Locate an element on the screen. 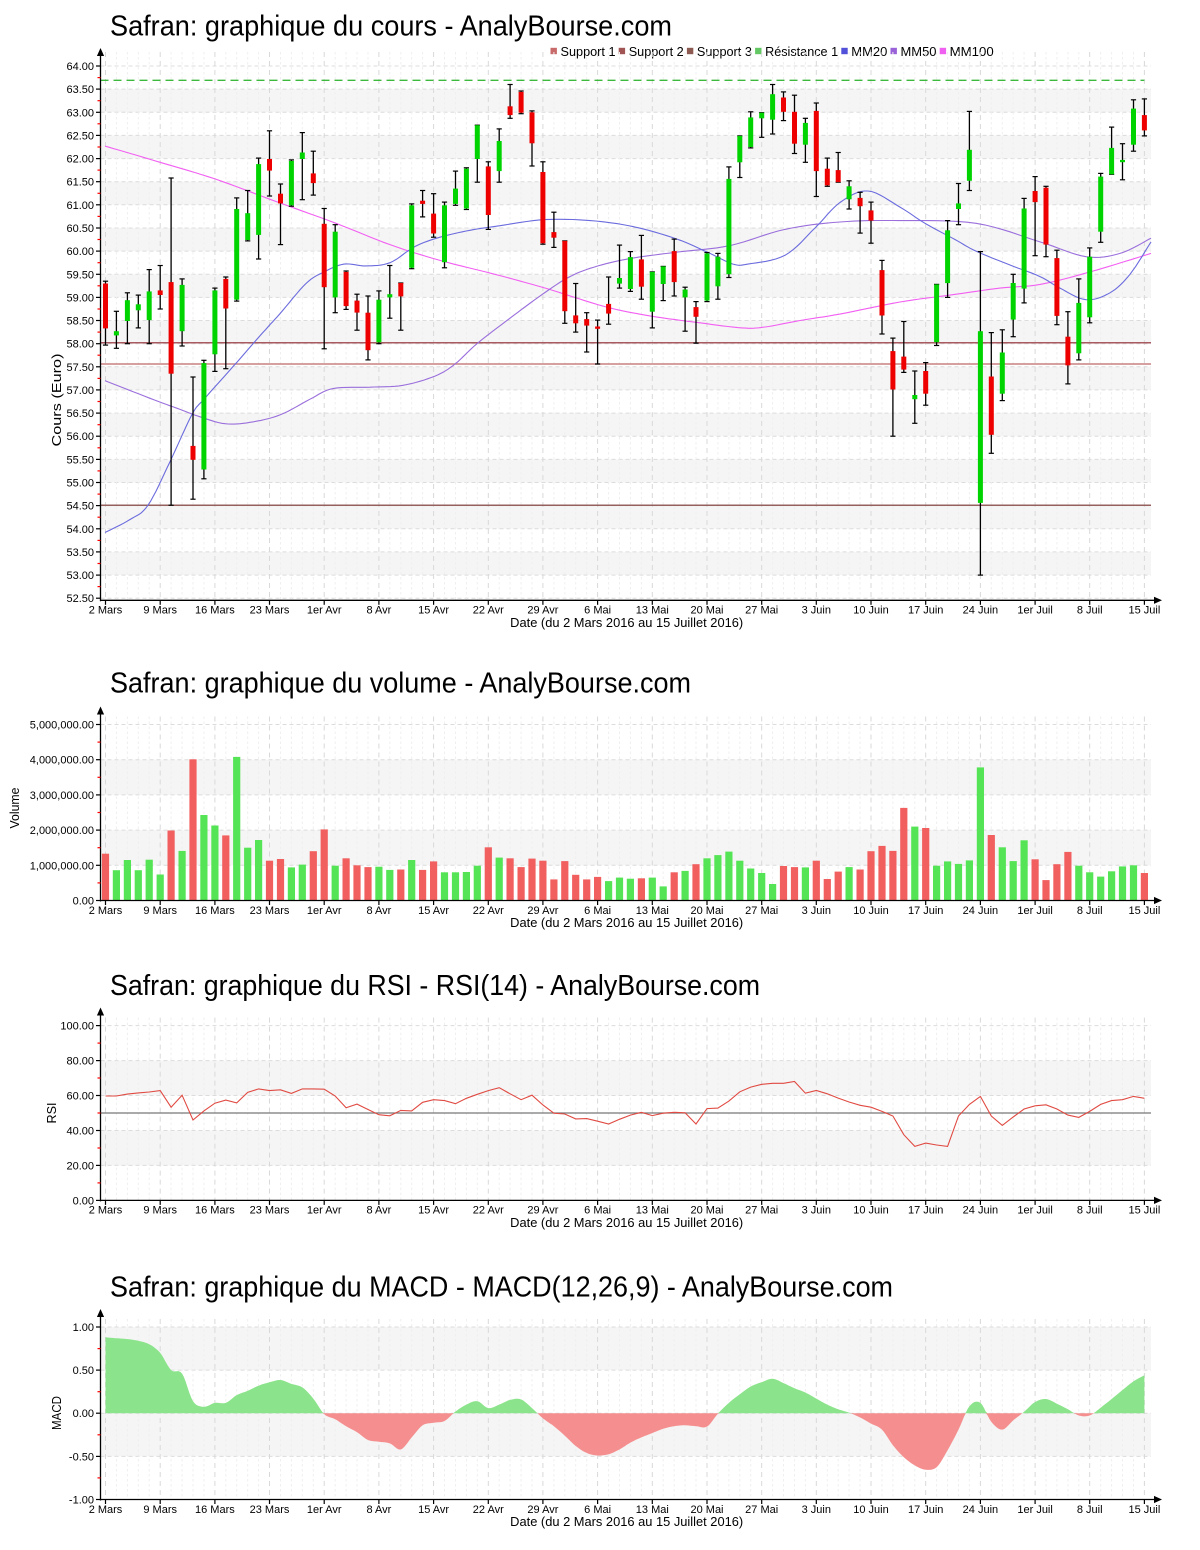  svg-text: 0.50 is located at coordinates (83, 1371).